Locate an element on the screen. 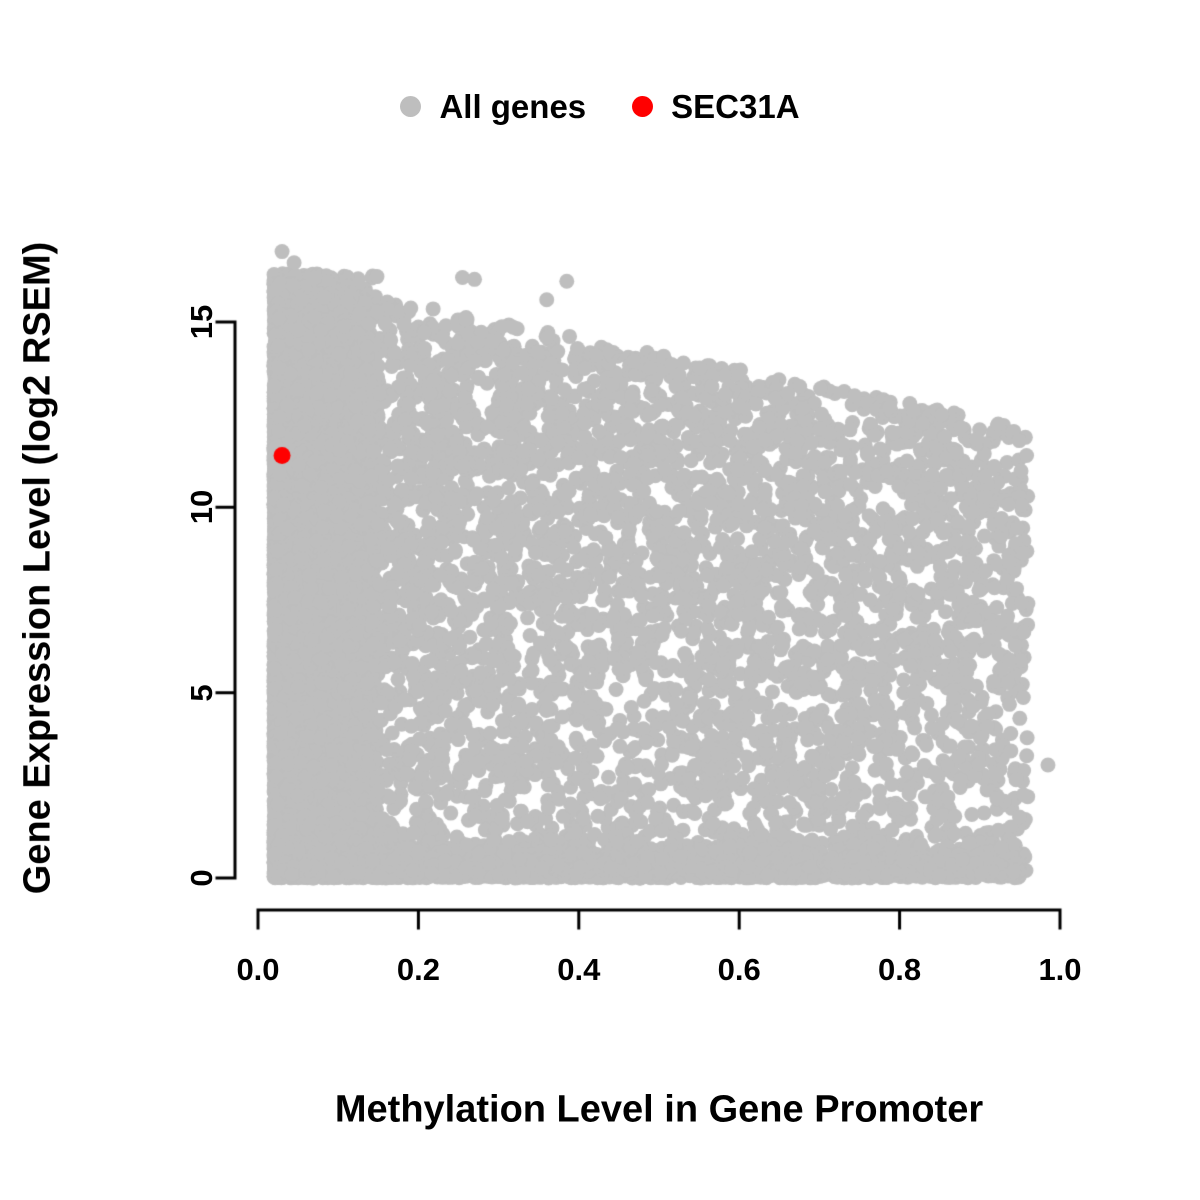 This screenshot has width=1200, height=1200. x-tick-label: 0.6 is located at coordinates (739, 969).